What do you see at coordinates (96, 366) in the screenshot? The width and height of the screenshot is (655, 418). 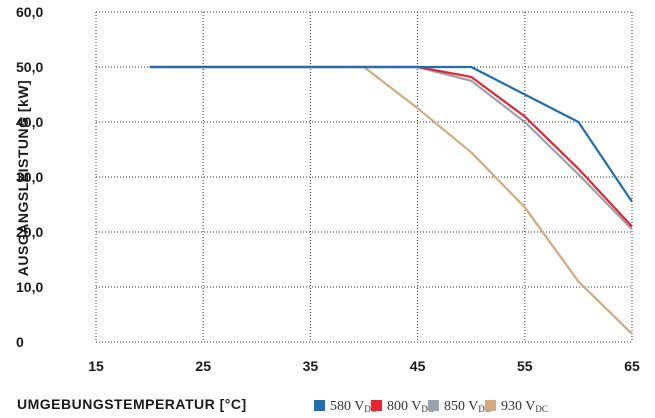 I see `x-tick-label-0: 15` at bounding box center [96, 366].